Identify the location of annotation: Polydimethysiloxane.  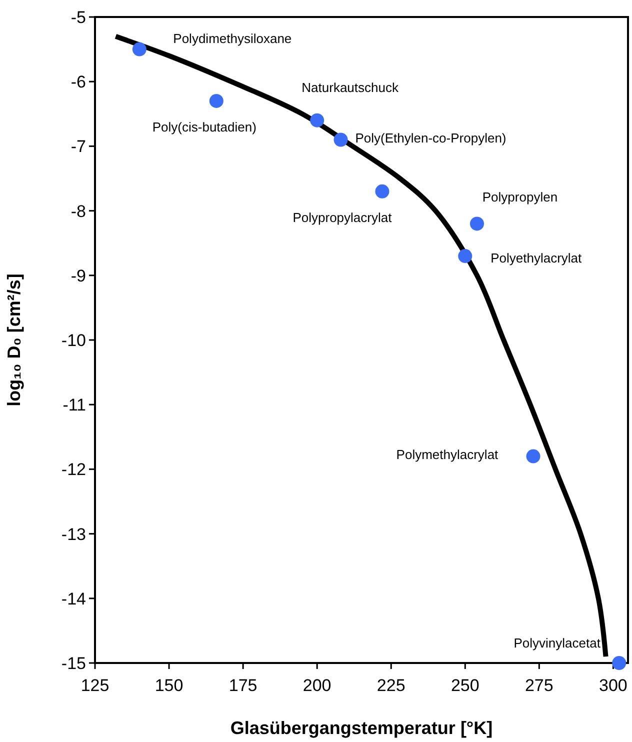
(232, 38).